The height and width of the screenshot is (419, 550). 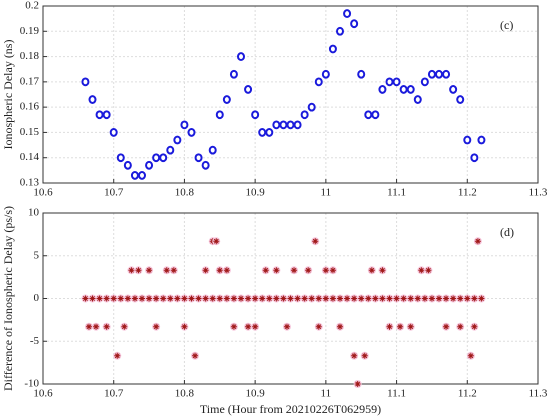 I want to click on x-axis-label: Time (Hour from 20210226T062959), so click(x=290, y=409).